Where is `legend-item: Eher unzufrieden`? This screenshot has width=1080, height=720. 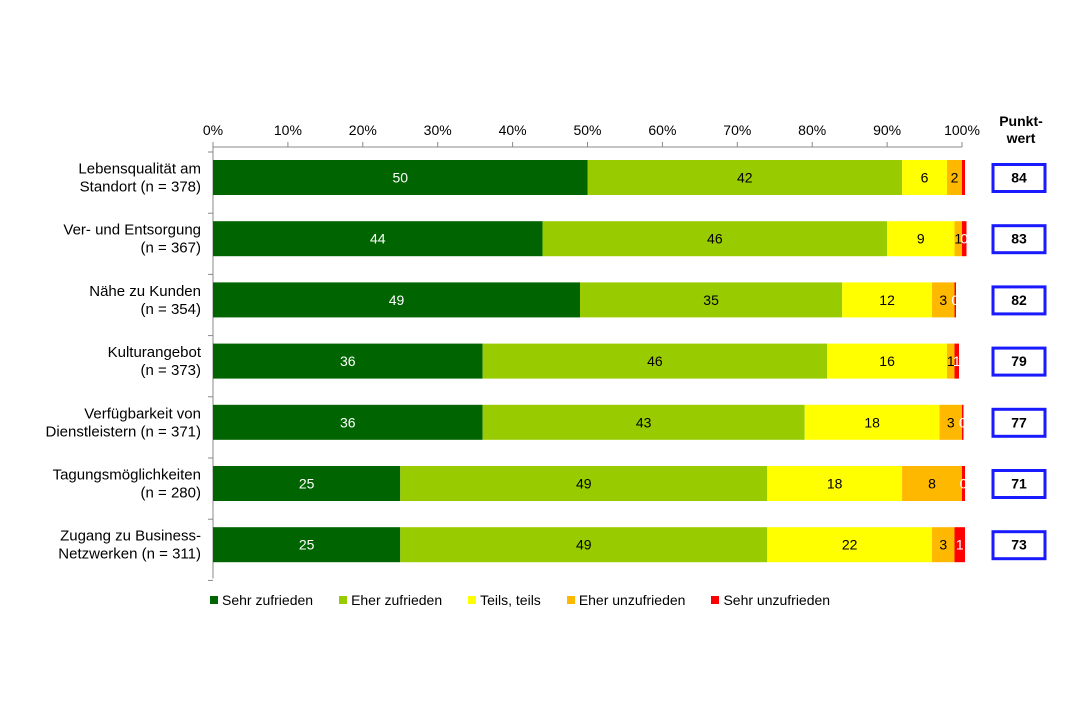 legend-item: Eher unzufrieden is located at coordinates (626, 600).